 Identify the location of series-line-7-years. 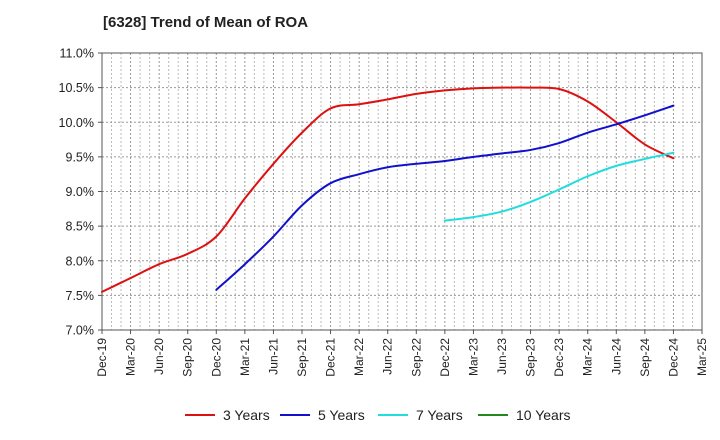
(559, 186).